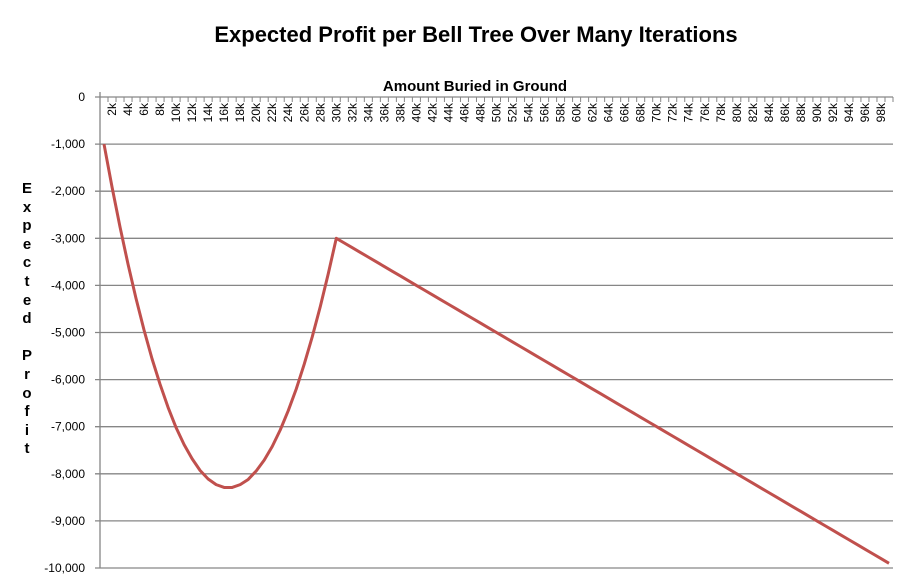 This screenshot has width=902, height=581. What do you see at coordinates (304, 112) in the screenshot?
I see `x-tick-label: 26k` at bounding box center [304, 112].